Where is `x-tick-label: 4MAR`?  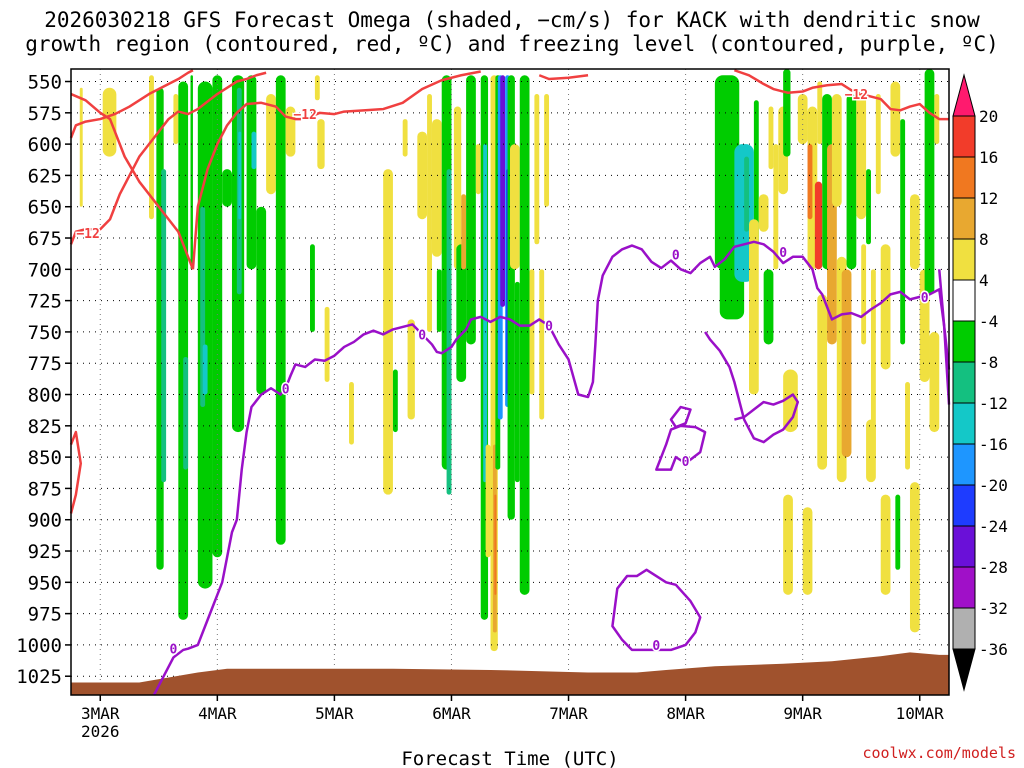 x-tick-label: 4MAR is located at coordinates (217, 713).